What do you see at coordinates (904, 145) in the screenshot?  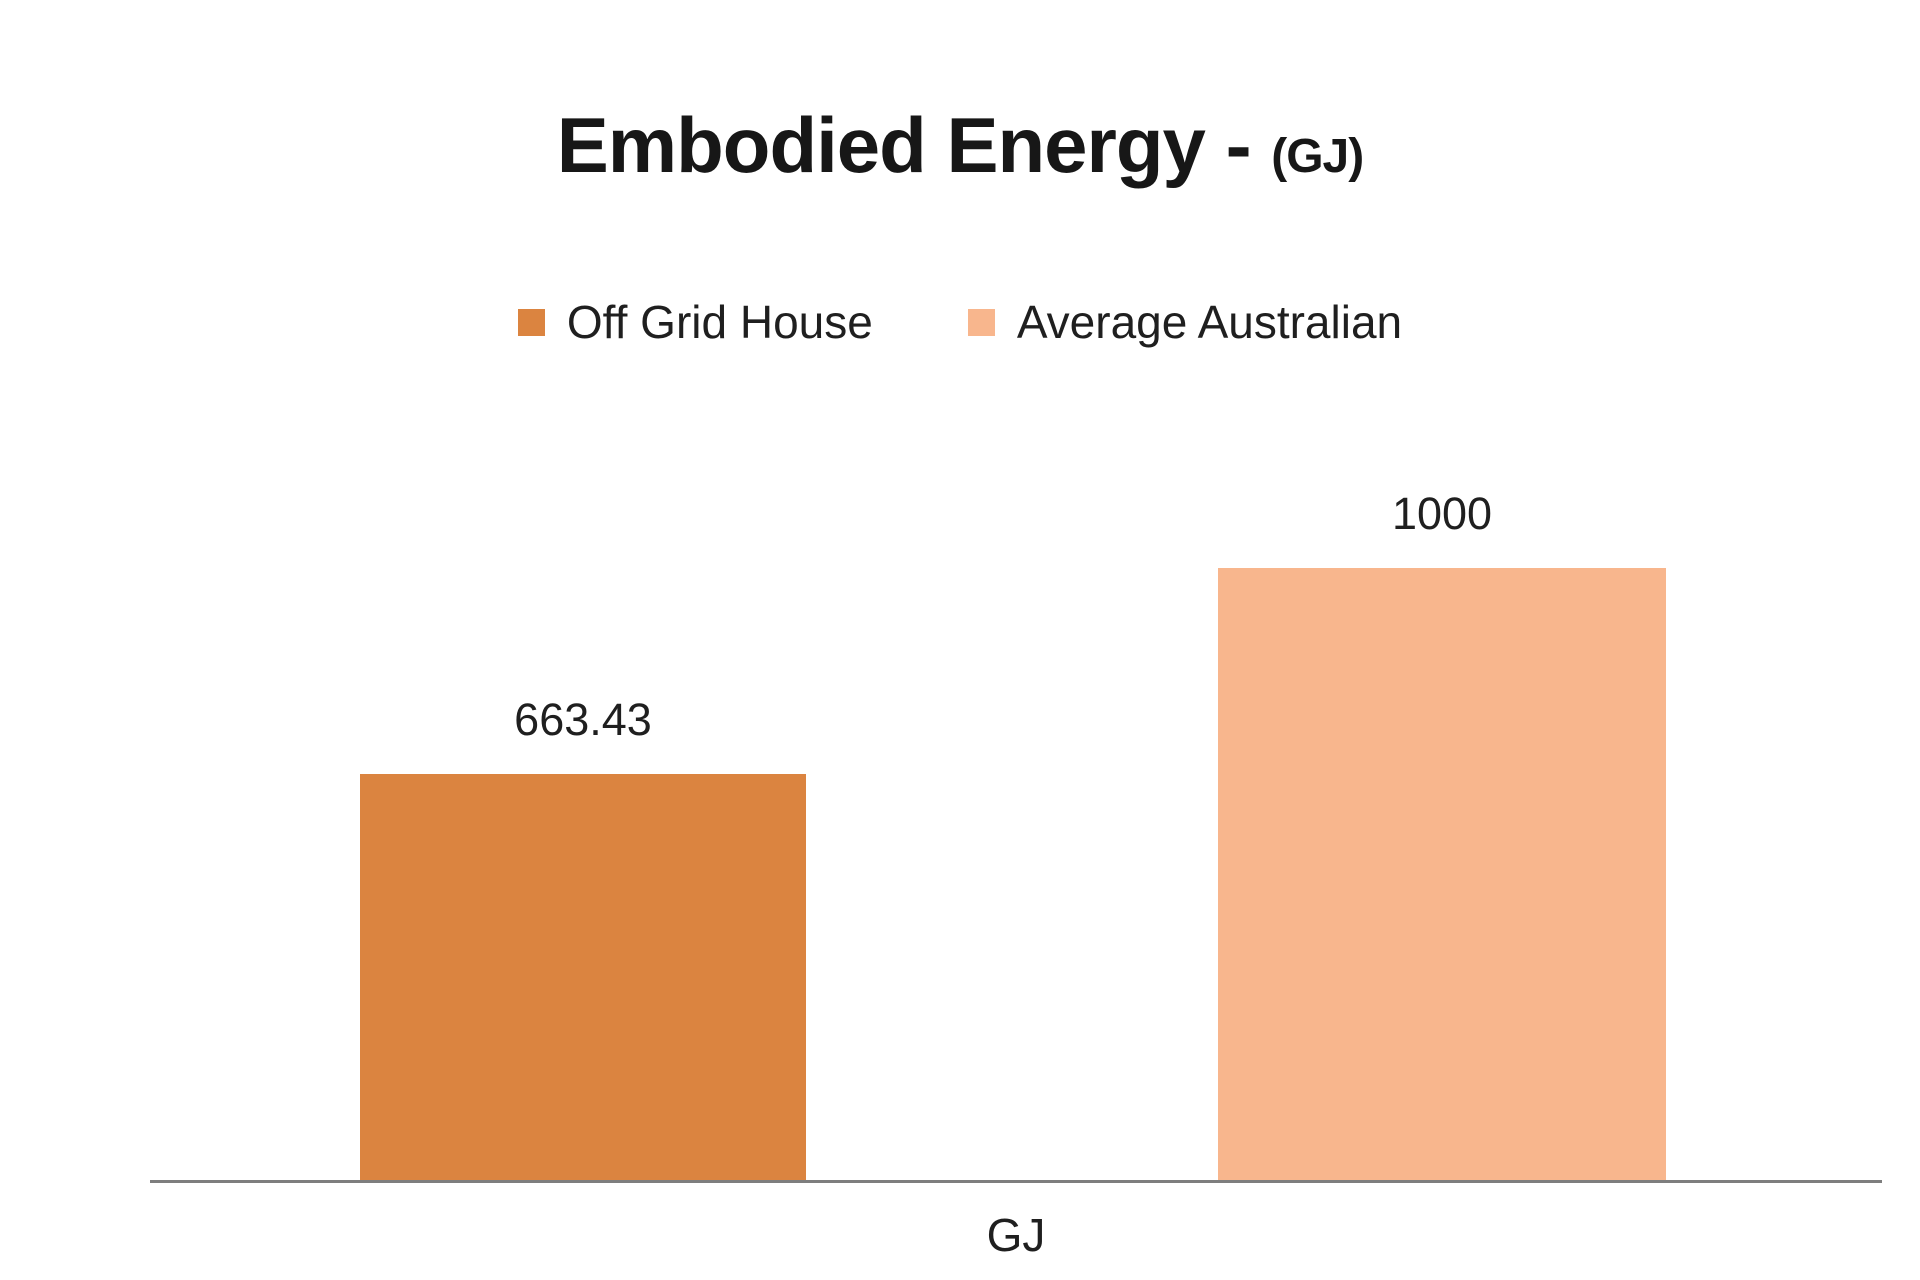 I see `chart-title-text: Embodied Energy -` at bounding box center [904, 145].